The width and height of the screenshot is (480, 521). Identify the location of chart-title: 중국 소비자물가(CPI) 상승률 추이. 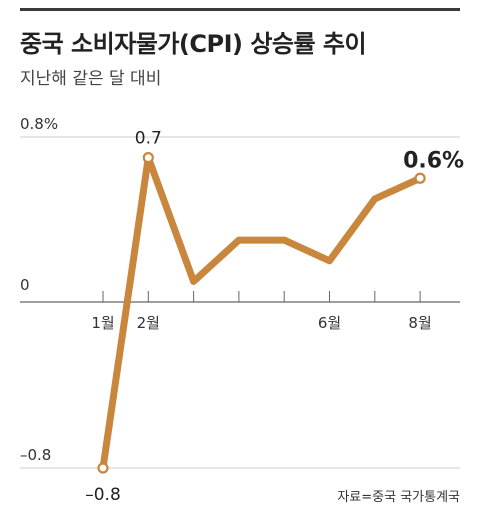
(193, 44).